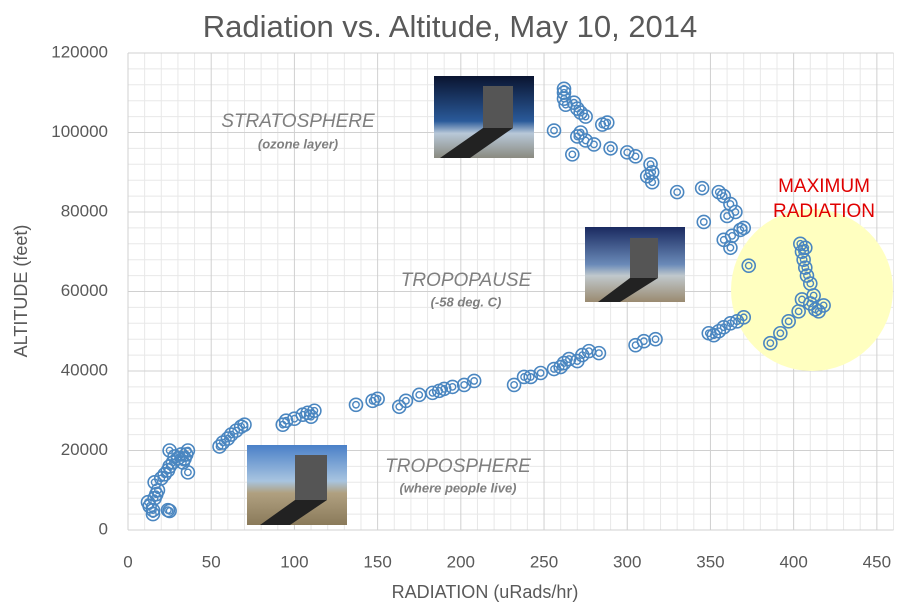 This screenshot has height=612, width=900. Describe the element at coordinates (450, 26) in the screenshot. I see `chart-title: Radiation vs. Altitude, May 10, 2014` at that location.